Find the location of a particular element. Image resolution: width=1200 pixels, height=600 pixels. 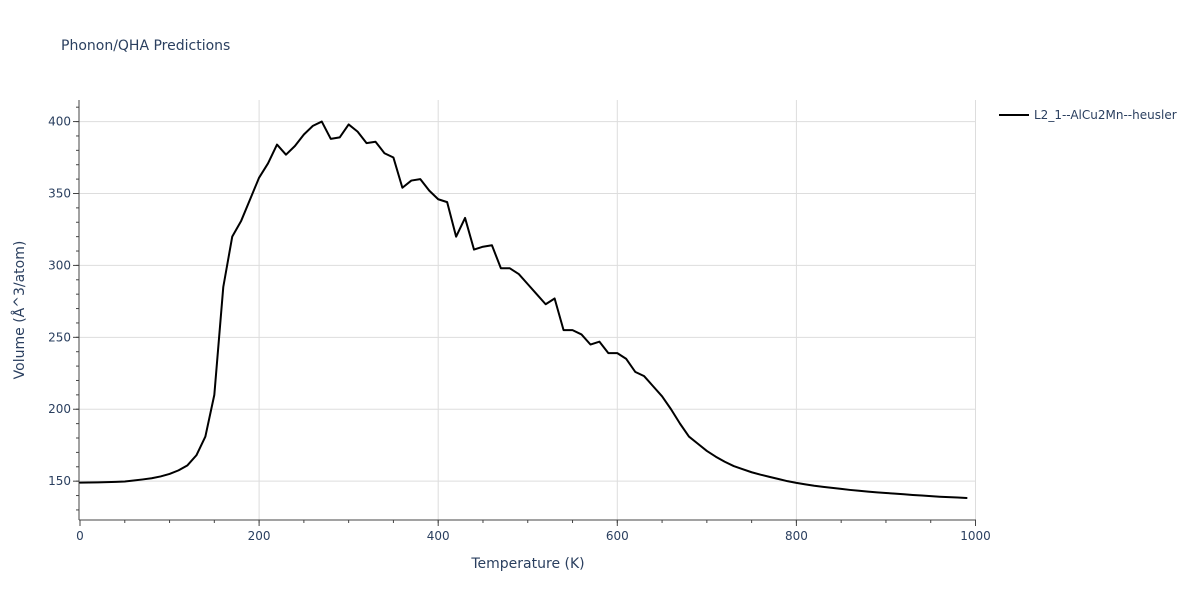

chart-title: Phonon/QHA Predictions is located at coordinates (145, 46).